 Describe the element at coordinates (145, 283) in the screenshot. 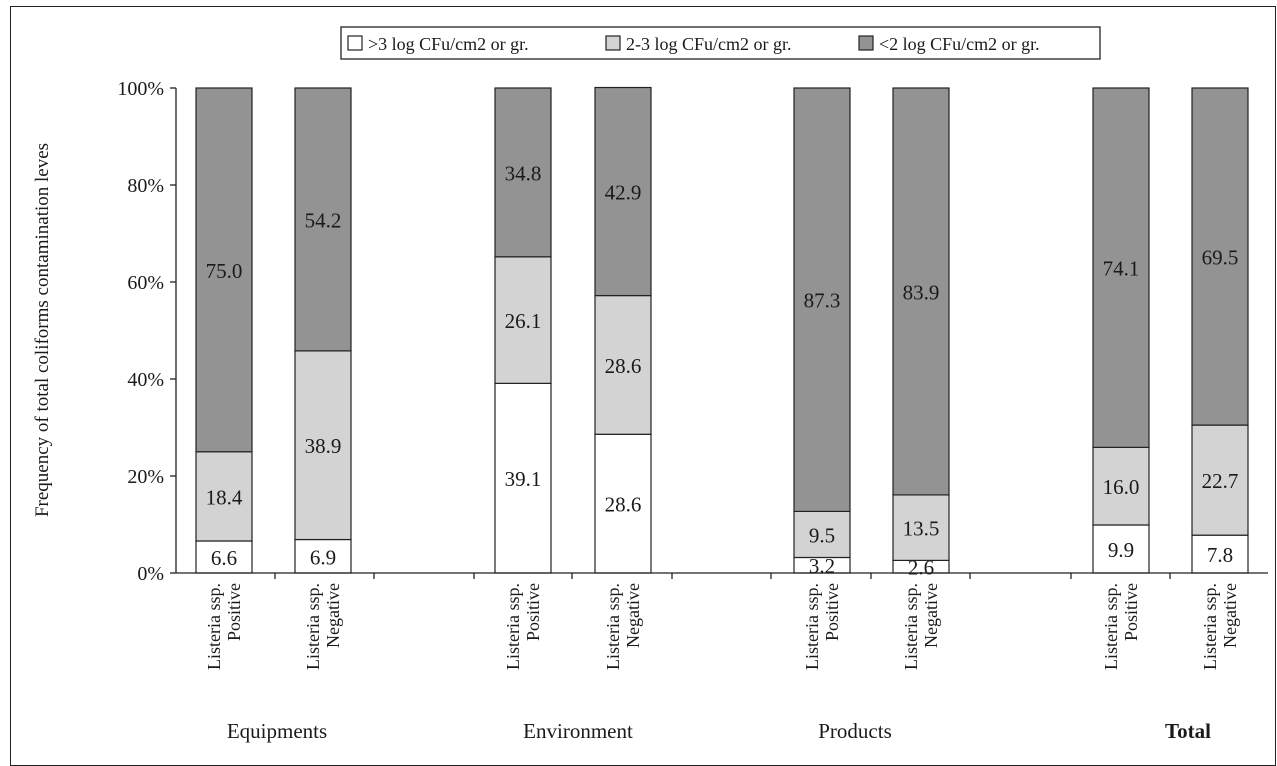

I see `y-tick-label: 60%` at that location.